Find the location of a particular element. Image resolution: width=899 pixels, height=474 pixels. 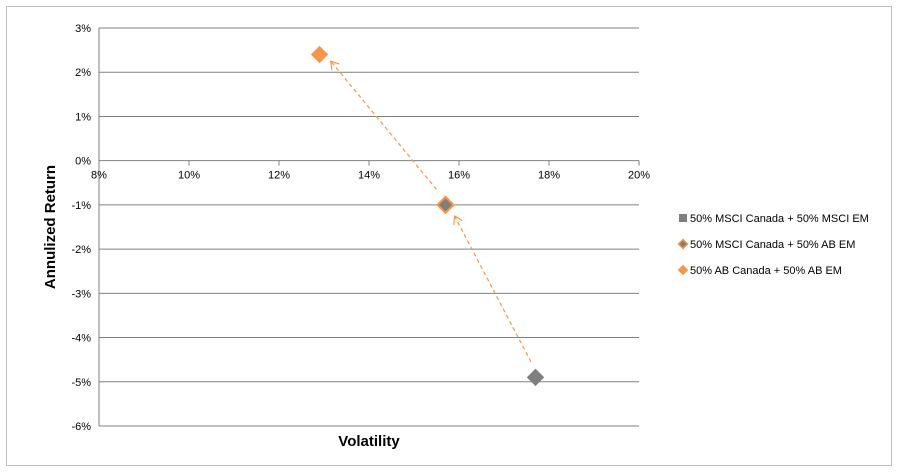

arrows is located at coordinates (431, 212).